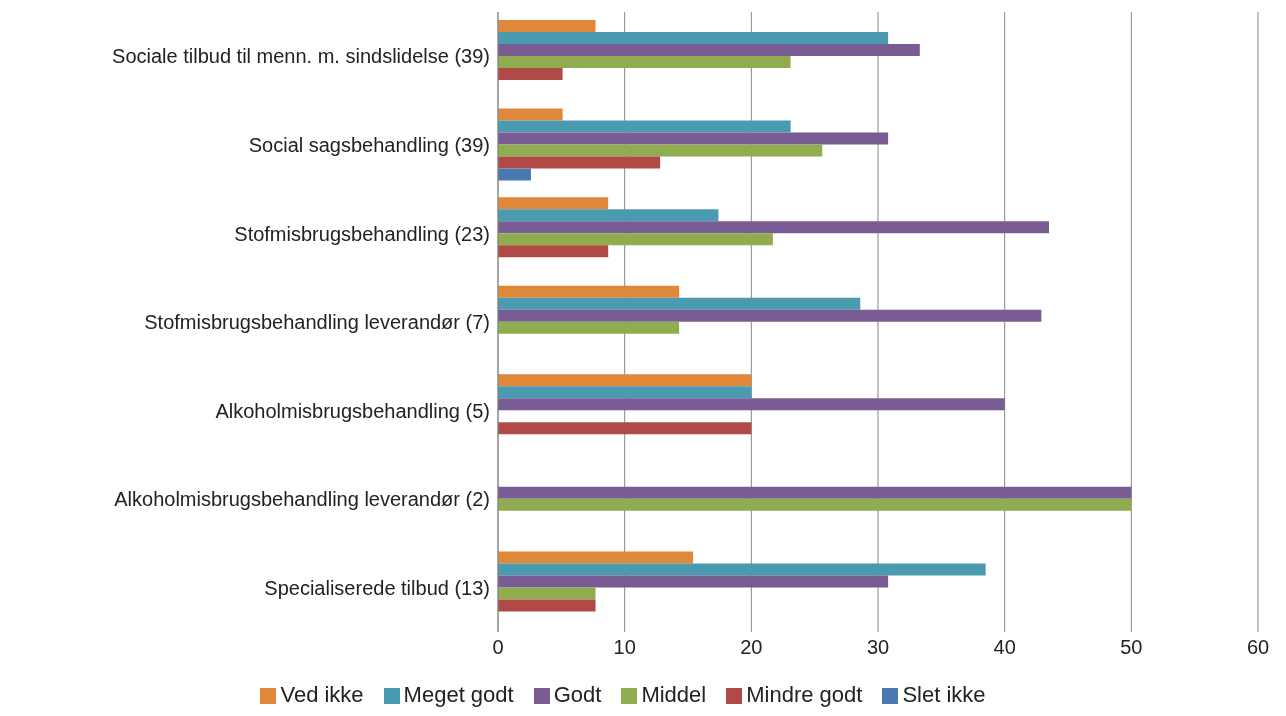 The image size is (1286, 716). I want to click on y-tick-label: Sociale tilbud til menn. m. sindslidelse (39), so click(301, 56).